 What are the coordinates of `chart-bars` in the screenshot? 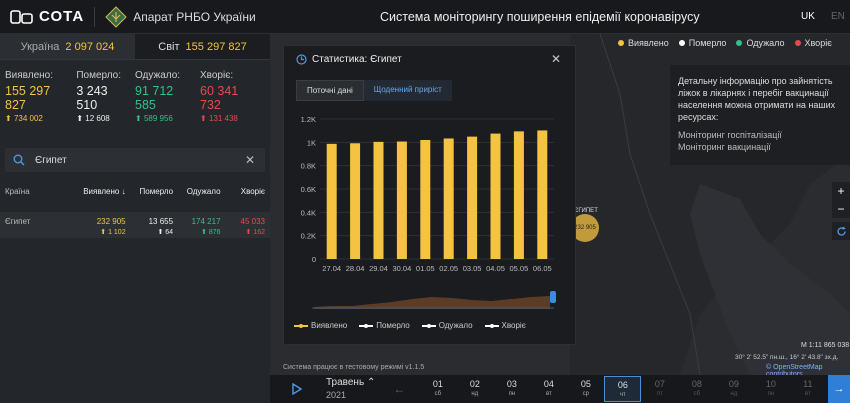 It's located at (437, 194).